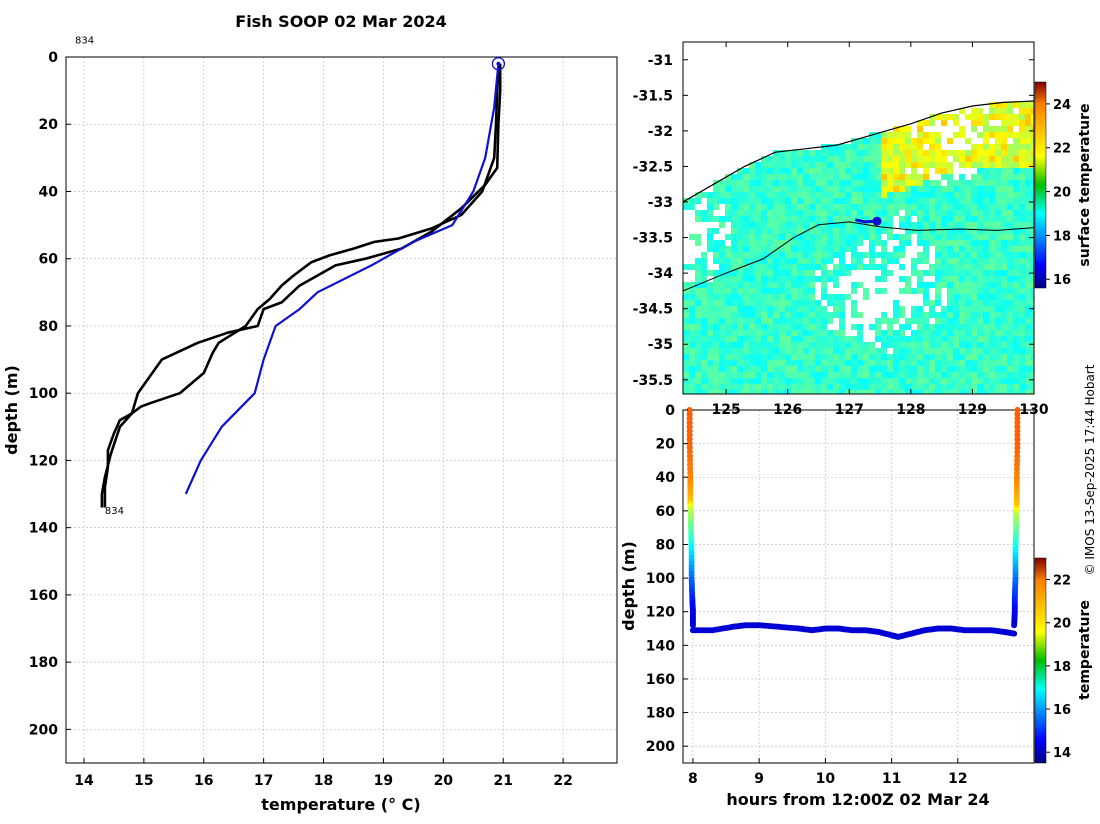 This screenshot has width=1100, height=824. I want to click on timeseries-y-tick-label: 0, so click(670, 411).